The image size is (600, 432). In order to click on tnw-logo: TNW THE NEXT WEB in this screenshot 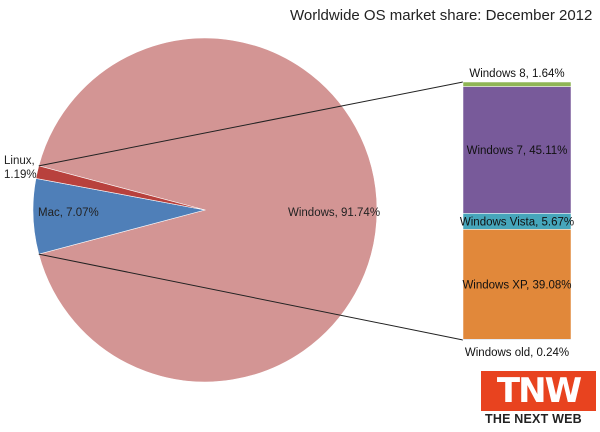, I will do `click(538, 400)`.